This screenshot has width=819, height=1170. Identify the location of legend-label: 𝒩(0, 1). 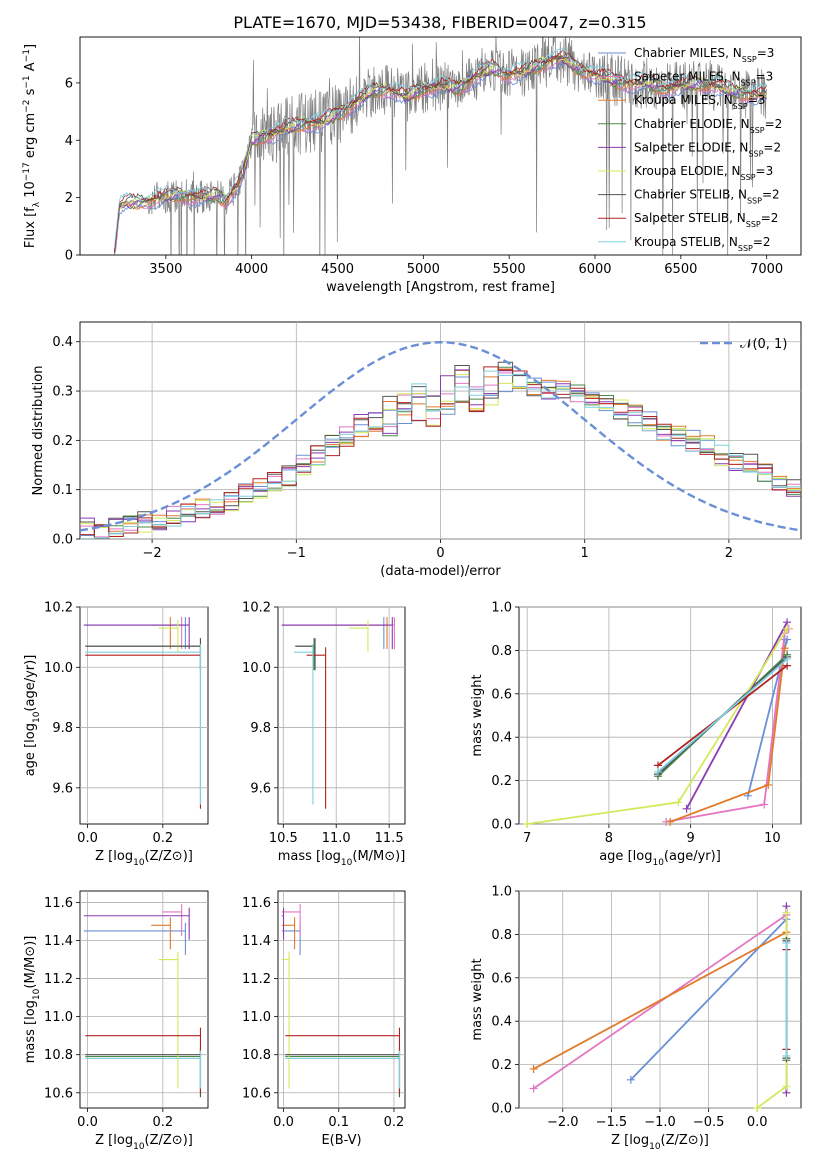
(763, 344).